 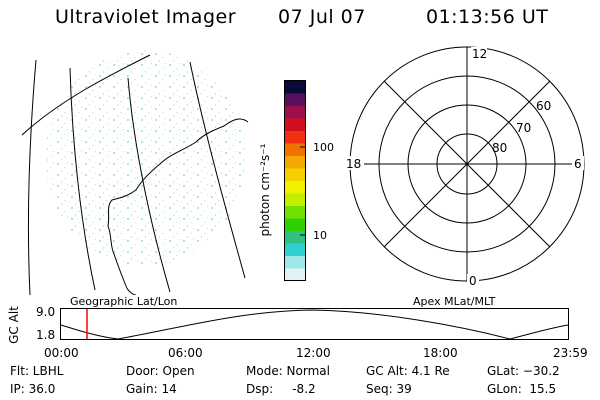 What do you see at coordinates (281, 389) in the screenshot?
I see `dsp-info: Dsp: -8.2` at bounding box center [281, 389].